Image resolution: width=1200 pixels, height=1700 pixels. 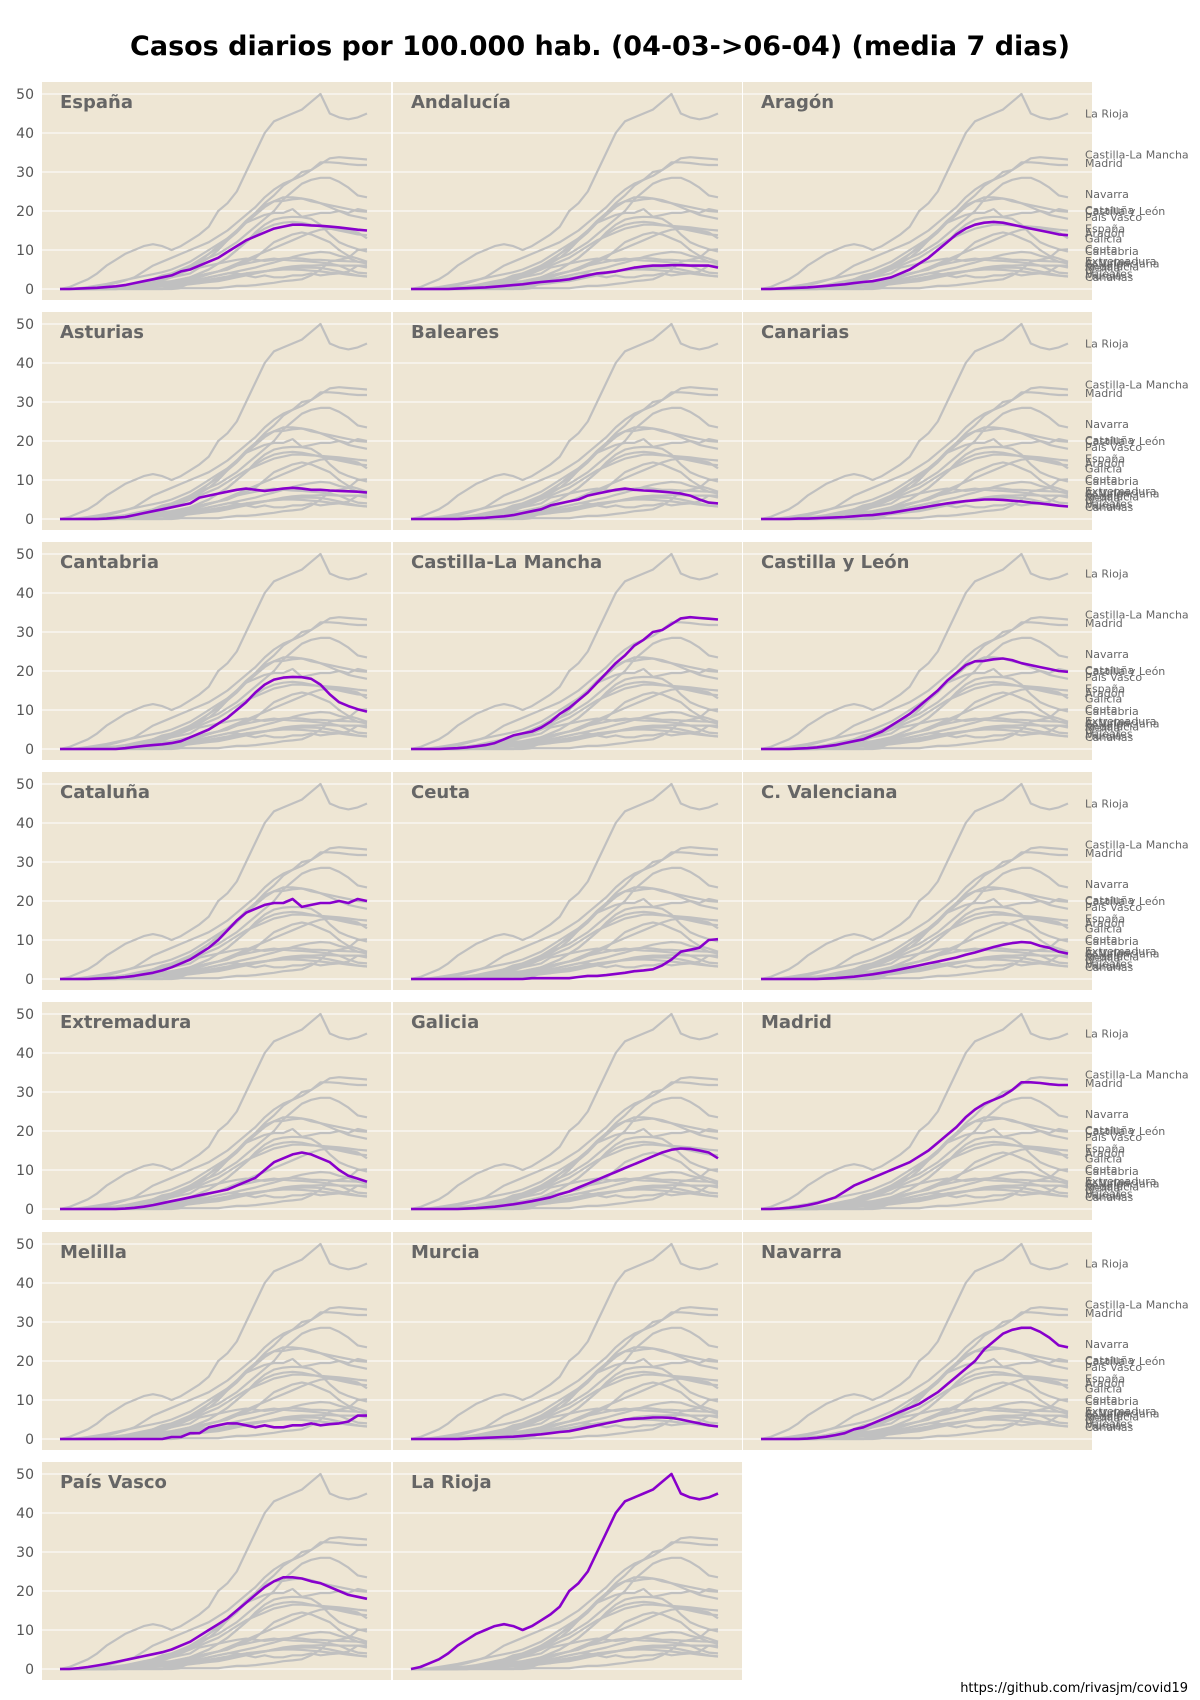 What do you see at coordinates (565, 959) in the screenshot?
I see `highlight-line-Ceuta` at bounding box center [565, 959].